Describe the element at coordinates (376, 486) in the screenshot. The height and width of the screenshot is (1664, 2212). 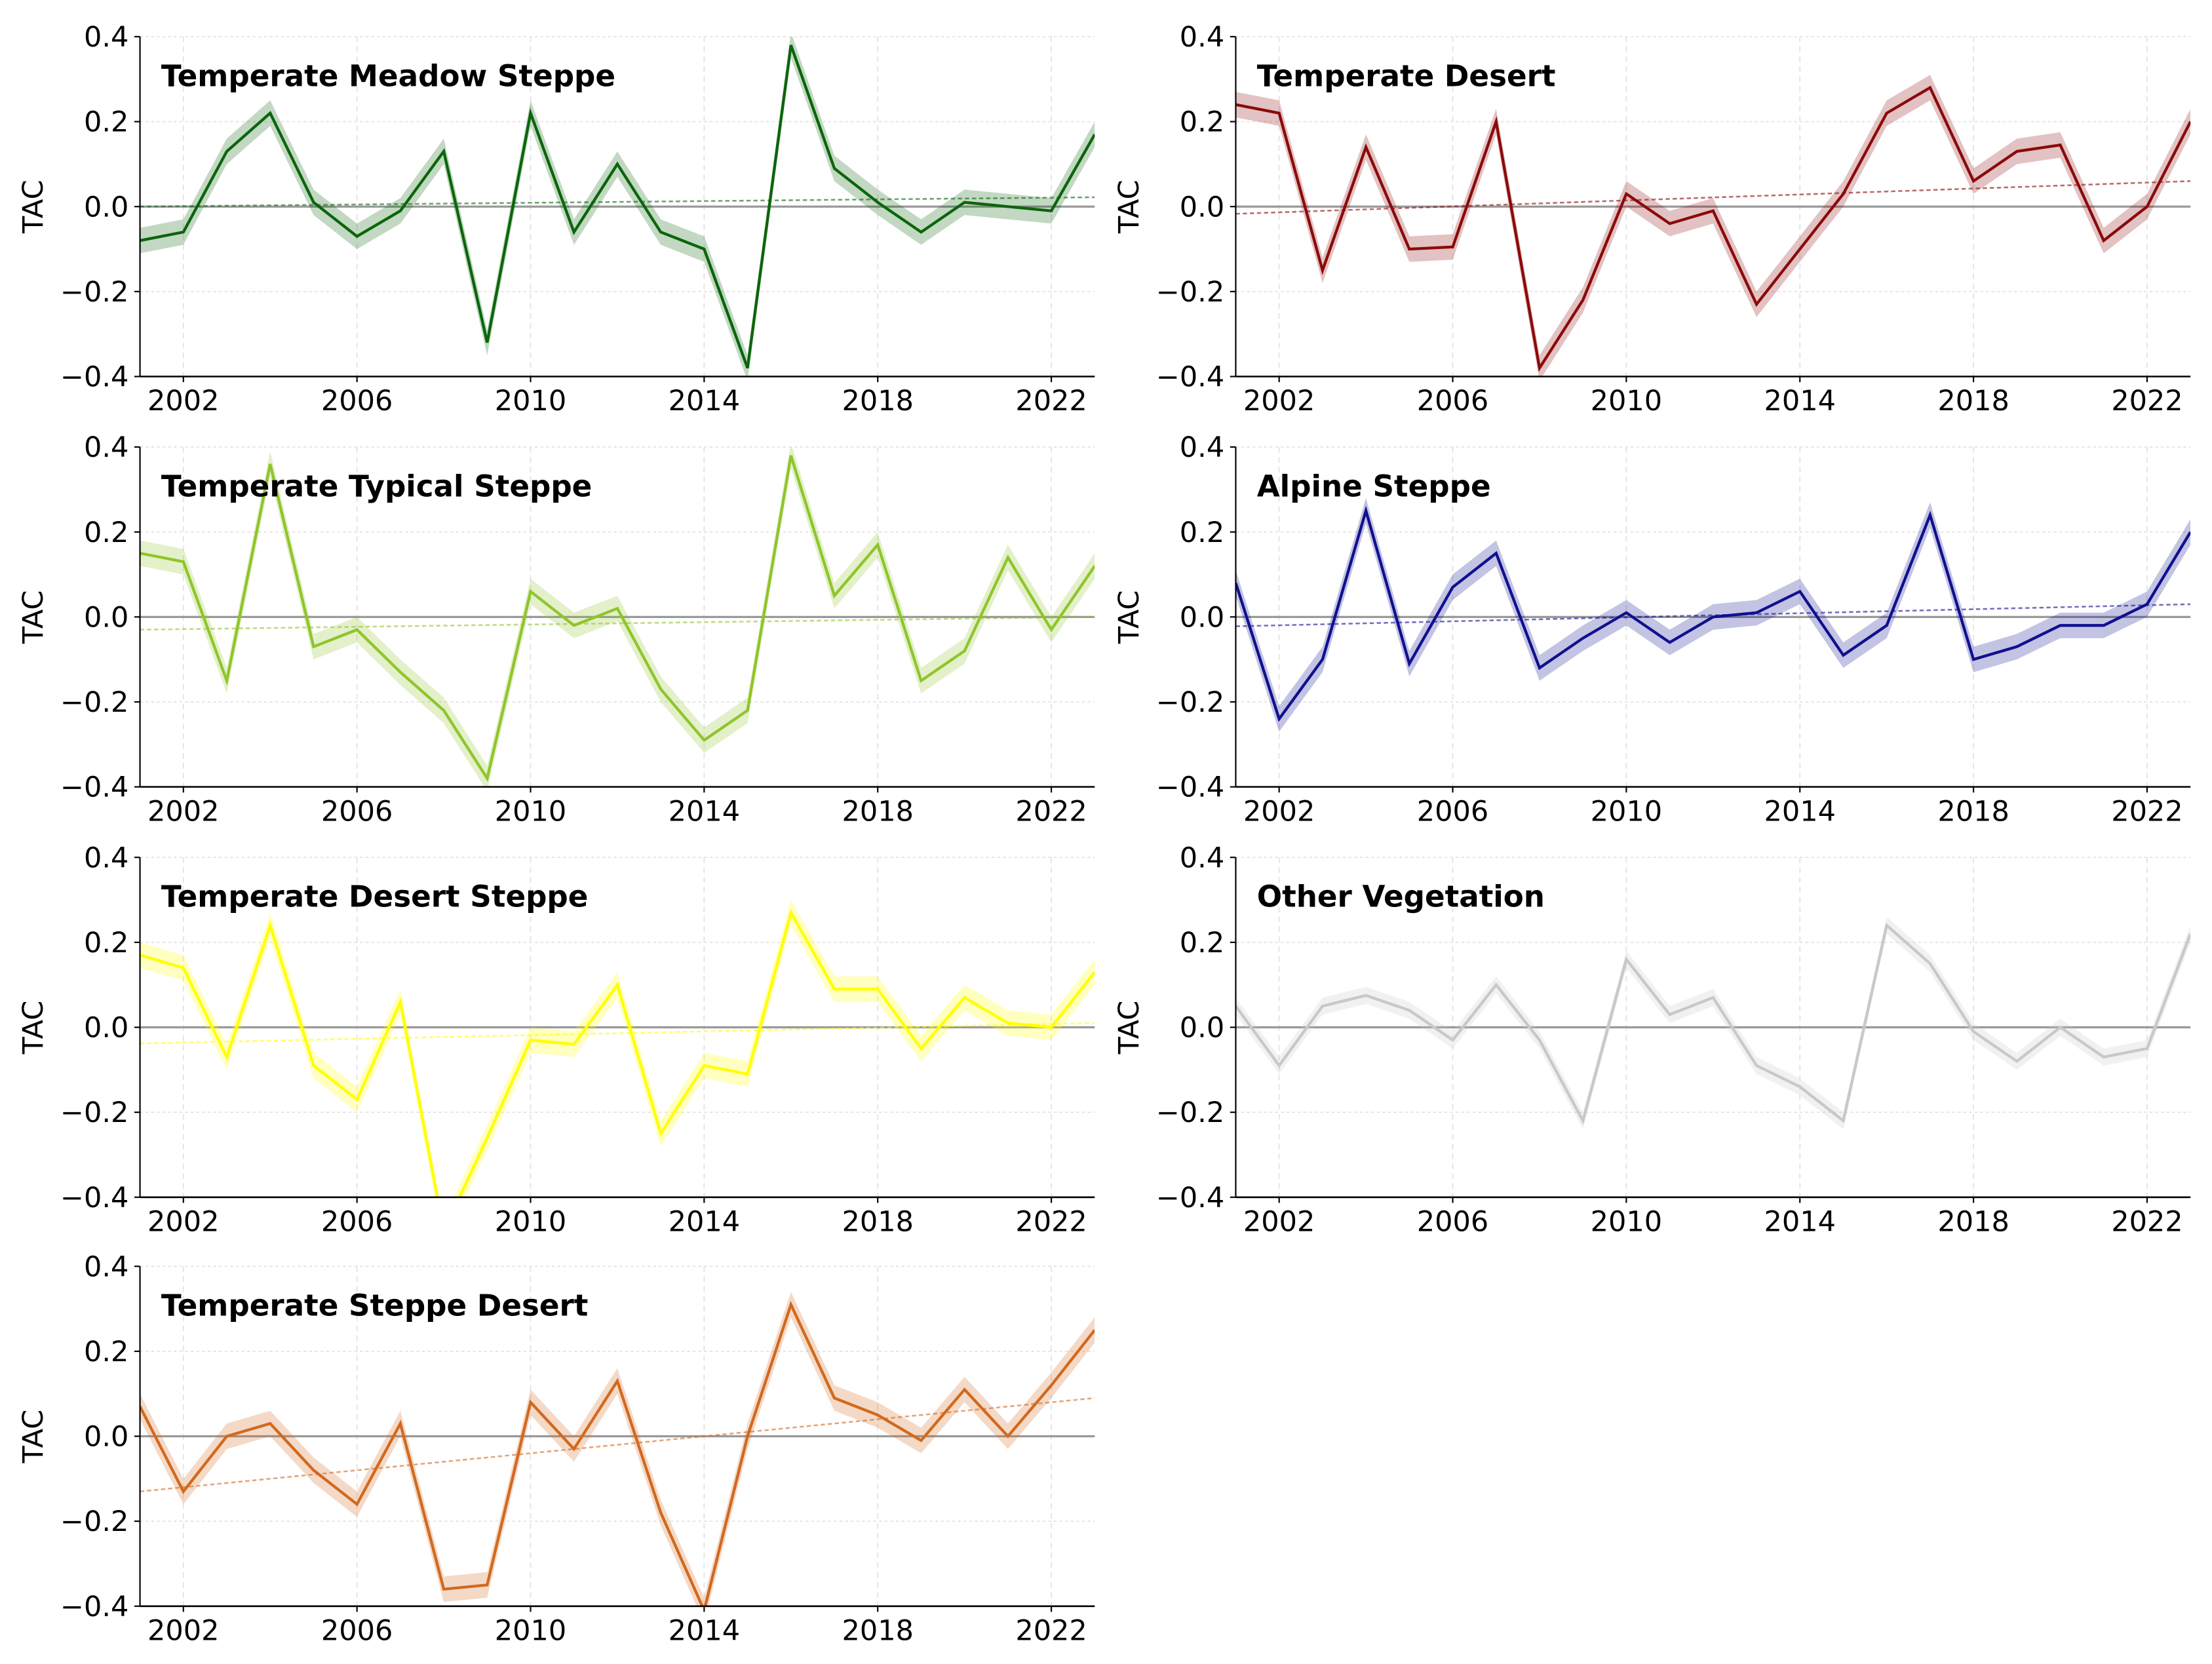
I see `subplot-title: Temperate Typical Steppe` at that location.